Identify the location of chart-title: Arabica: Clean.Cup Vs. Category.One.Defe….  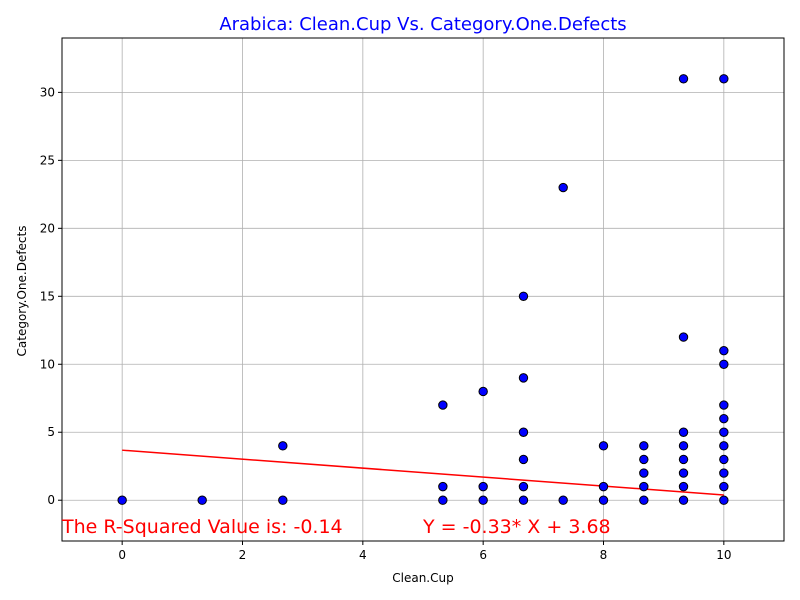
(422, 24).